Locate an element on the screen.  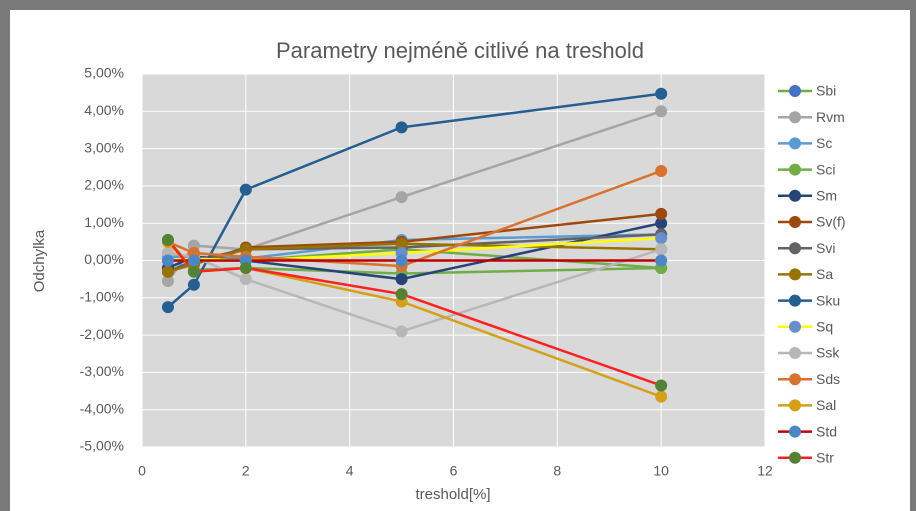
legend-label: Sal is located at coordinates (826, 405).